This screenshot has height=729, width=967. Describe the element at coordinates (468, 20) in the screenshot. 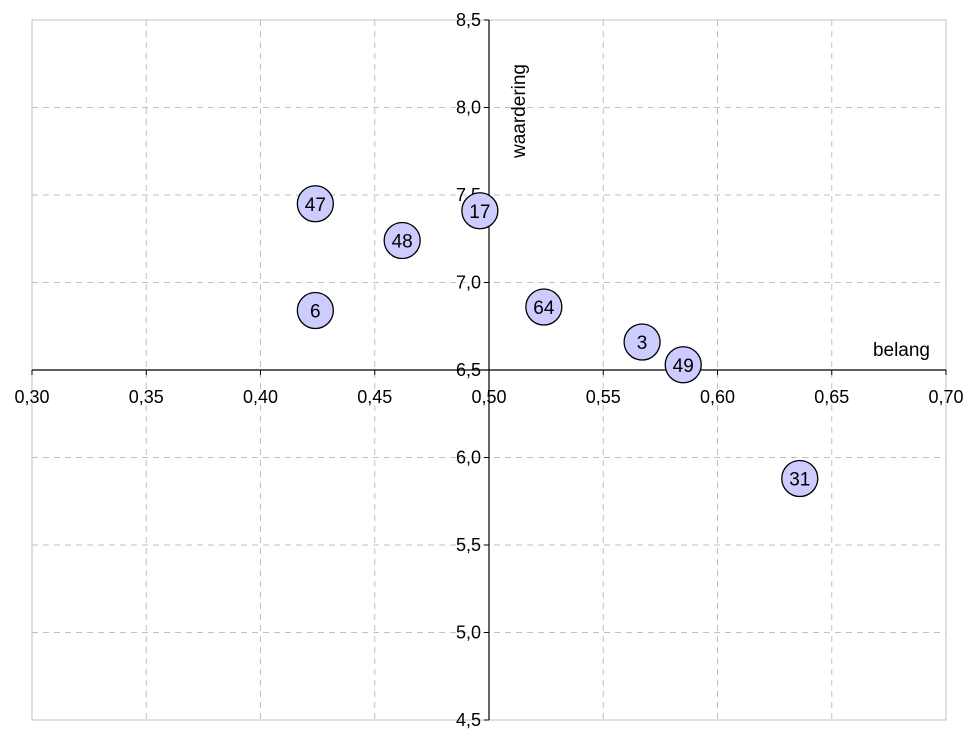

I see `y-tick-label: 8,5` at that location.